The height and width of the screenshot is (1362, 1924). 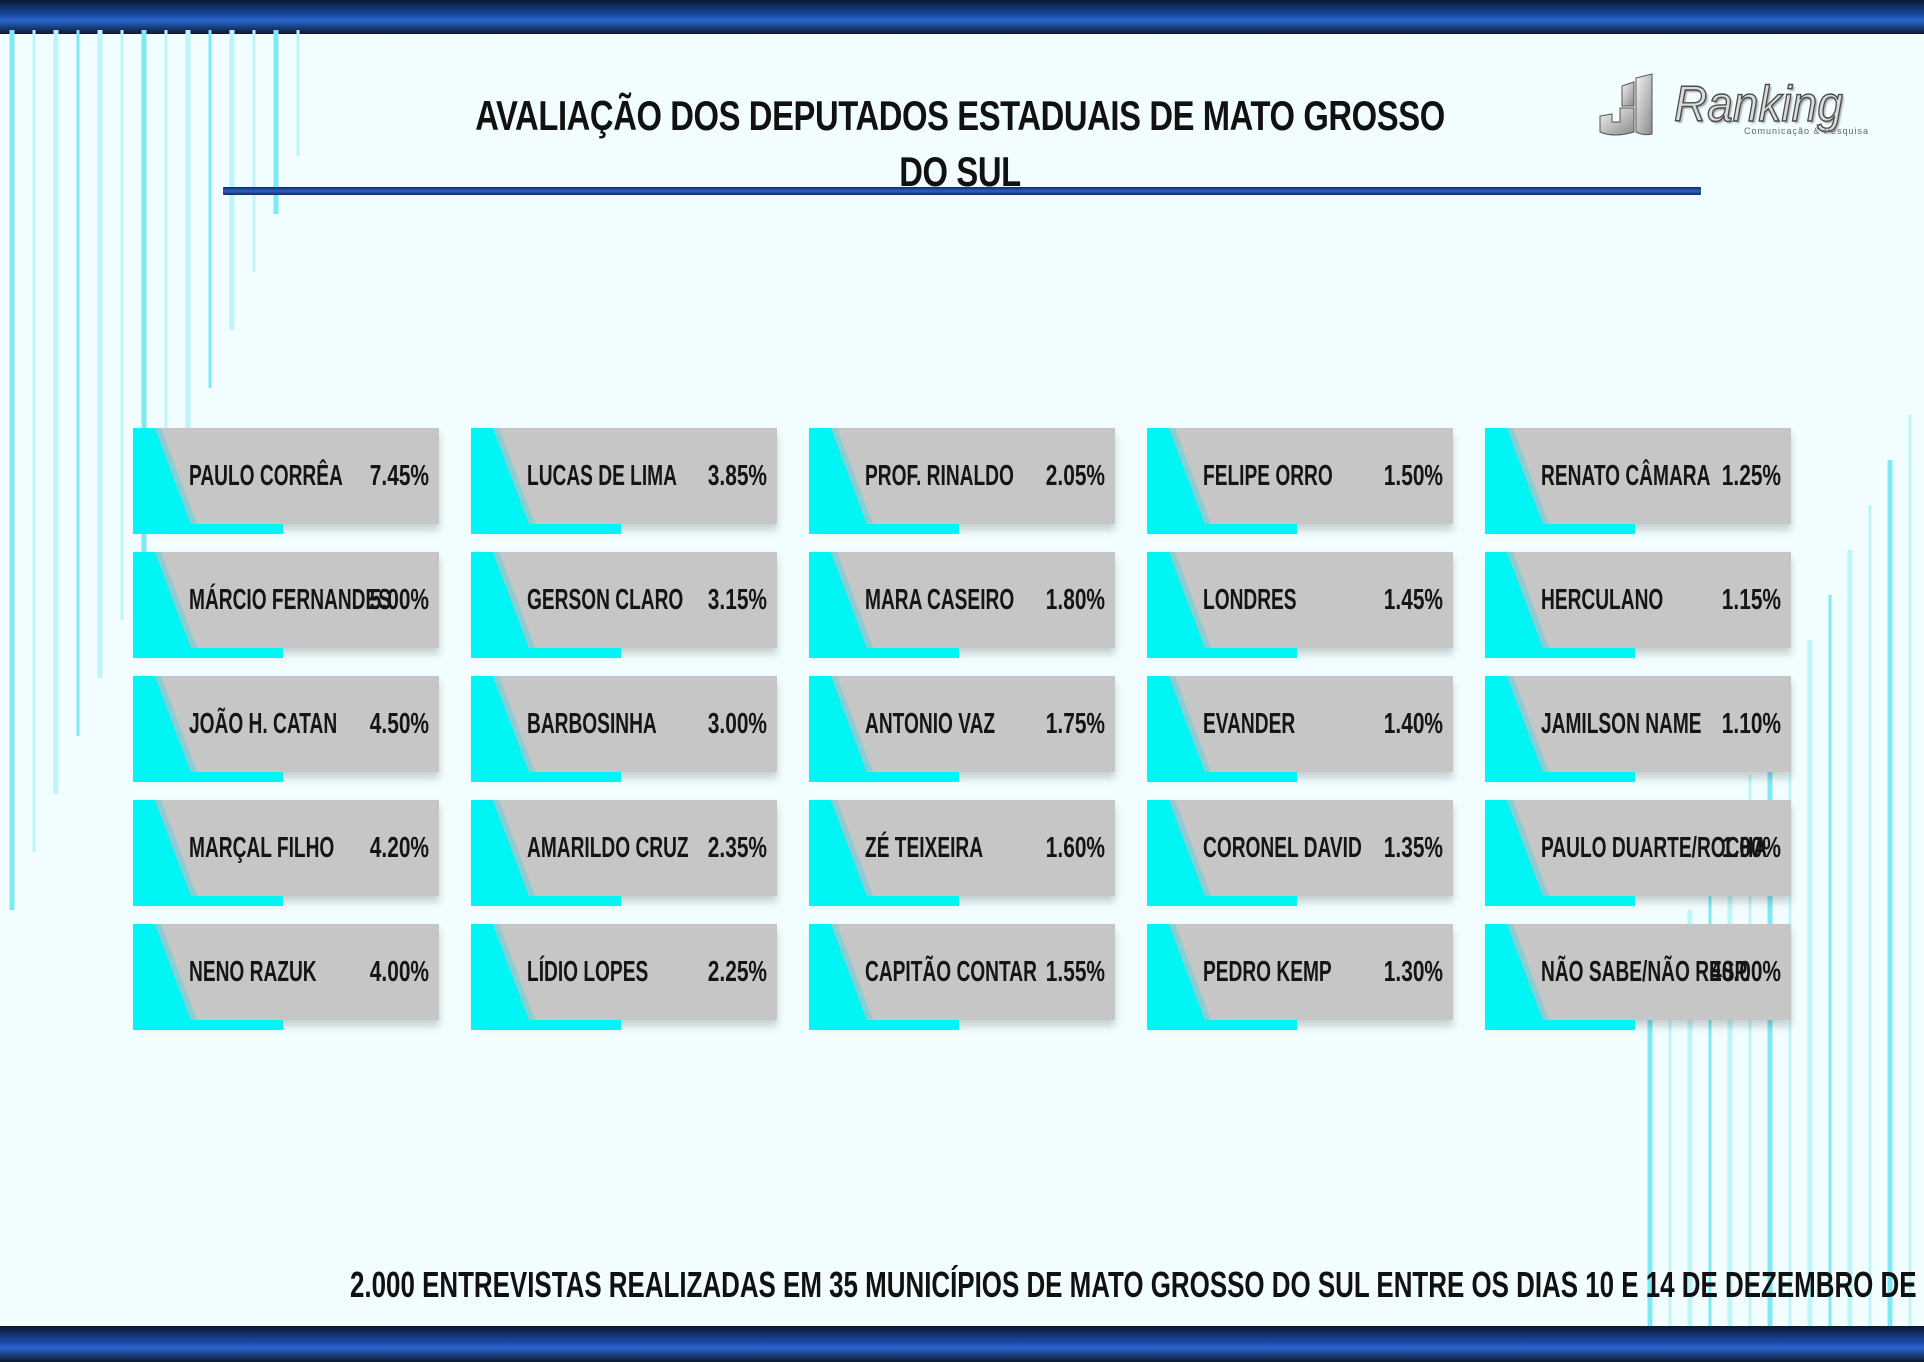 I want to click on candidate-name: ZÉ TEIXEIRA, so click(x=924, y=848).